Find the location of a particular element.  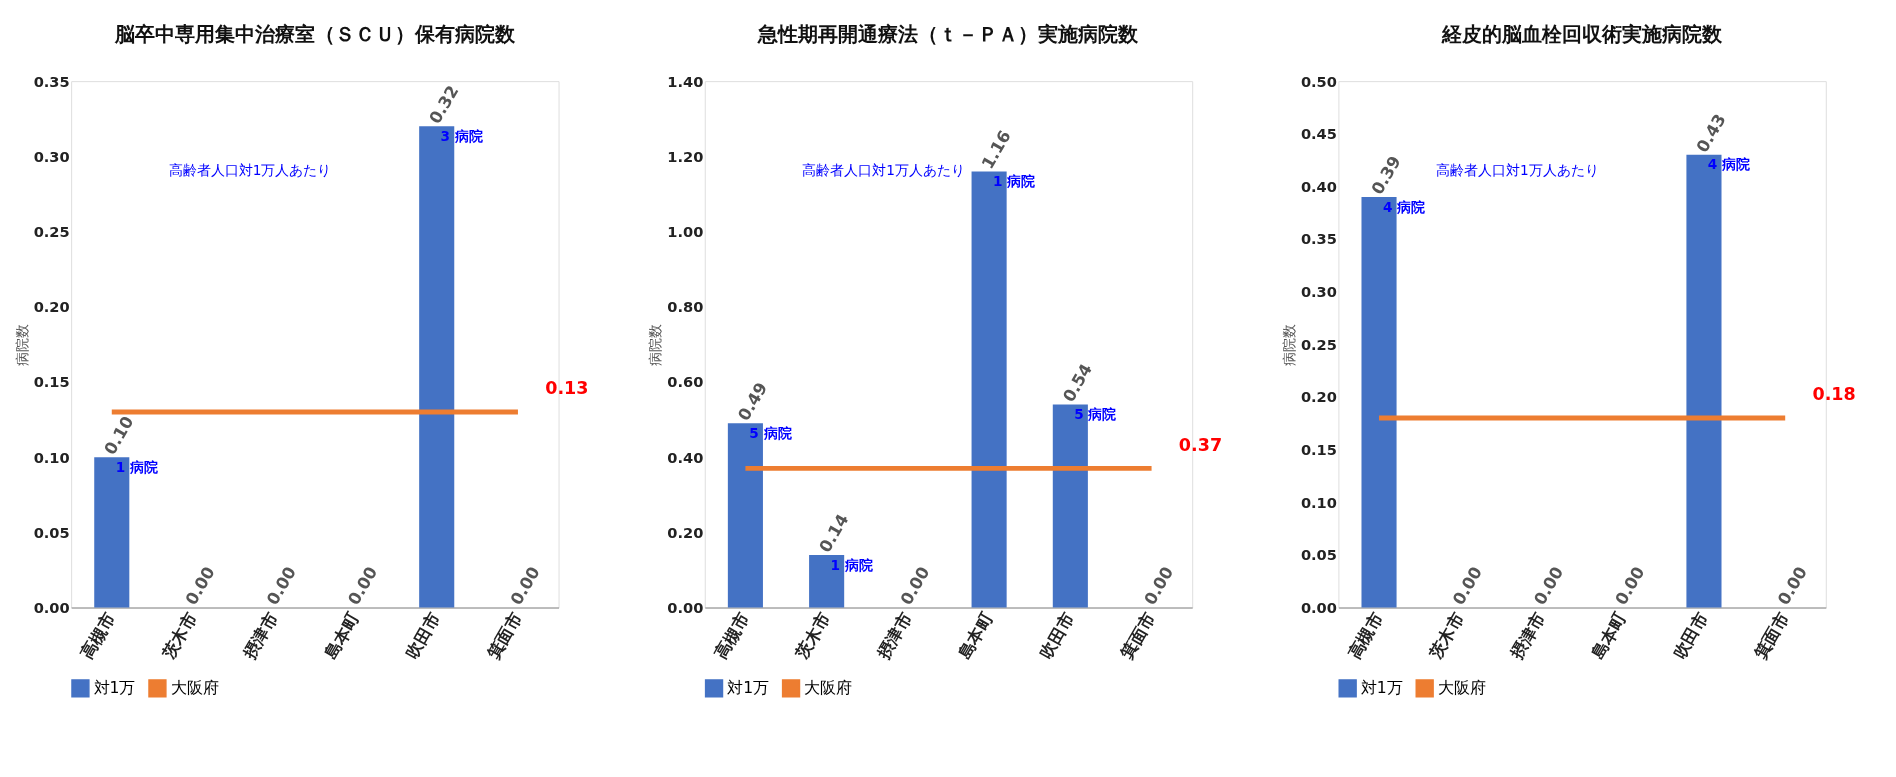

data-label: 0.13 is located at coordinates (567, 388).